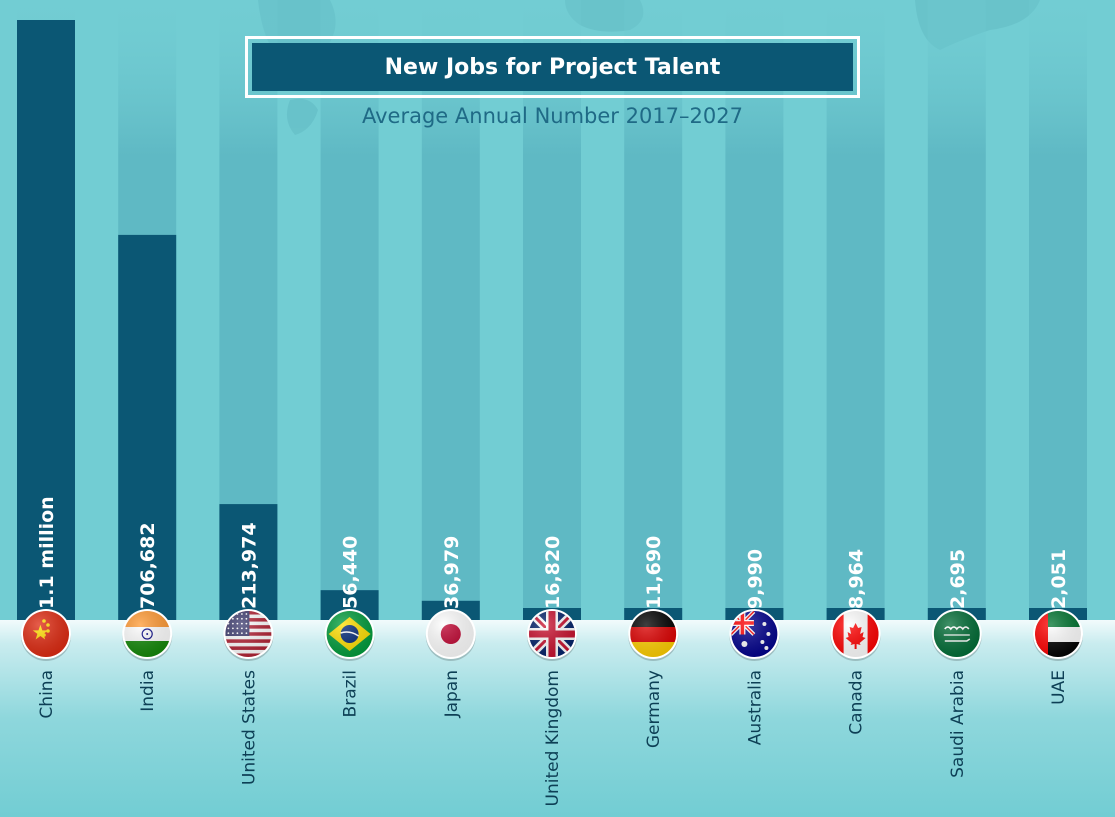 This screenshot has height=817, width=1115. What do you see at coordinates (956, 635) in the screenshot?
I see `saudi-arabia-flag-icon` at bounding box center [956, 635].